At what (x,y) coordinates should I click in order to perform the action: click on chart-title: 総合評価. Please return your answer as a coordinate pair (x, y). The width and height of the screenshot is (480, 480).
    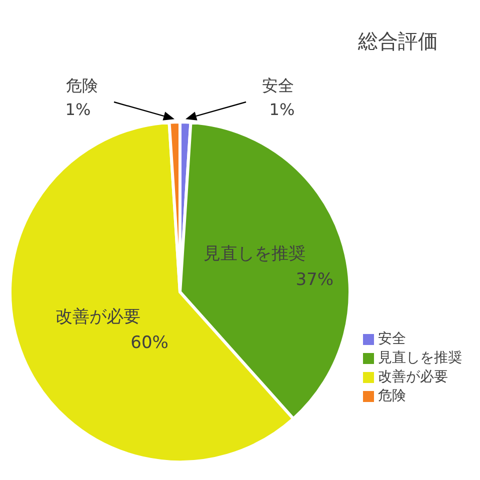
    Looking at the image, I should click on (398, 41).